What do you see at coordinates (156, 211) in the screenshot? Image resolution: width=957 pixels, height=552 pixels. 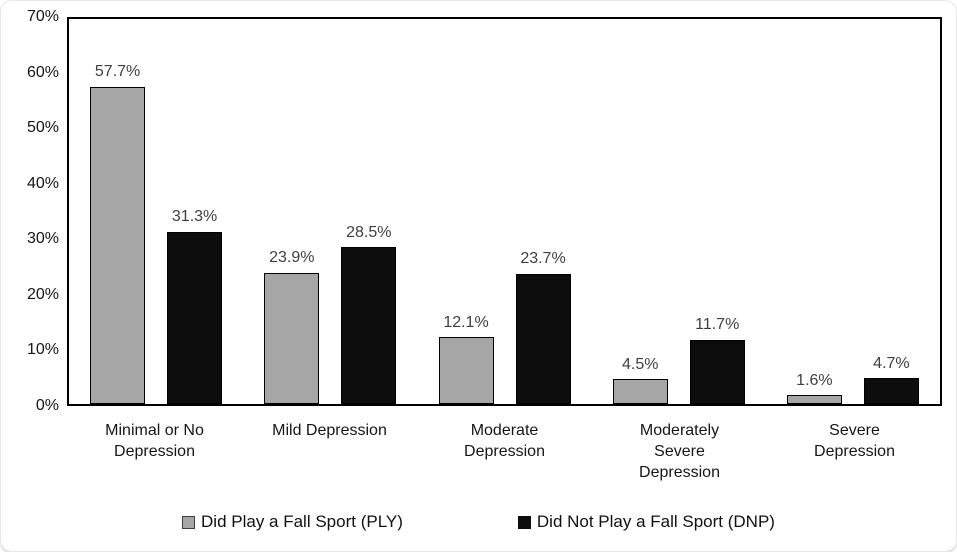 I see `bar-group-0: 57.7% 31.3%` at bounding box center [156, 211].